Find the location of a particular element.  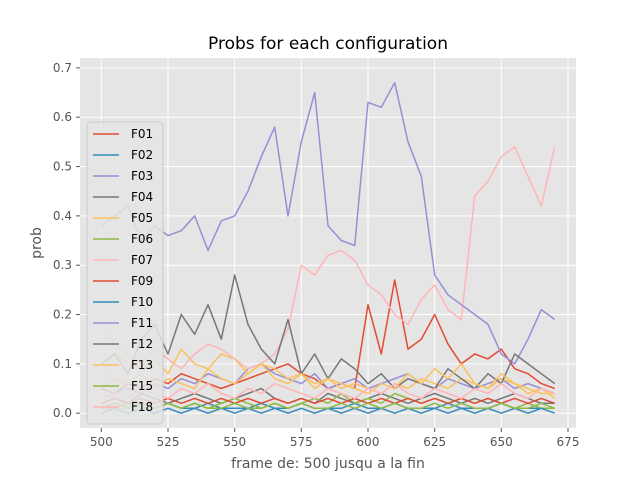

y-tick-label: 0.0 is located at coordinates (62, 413).